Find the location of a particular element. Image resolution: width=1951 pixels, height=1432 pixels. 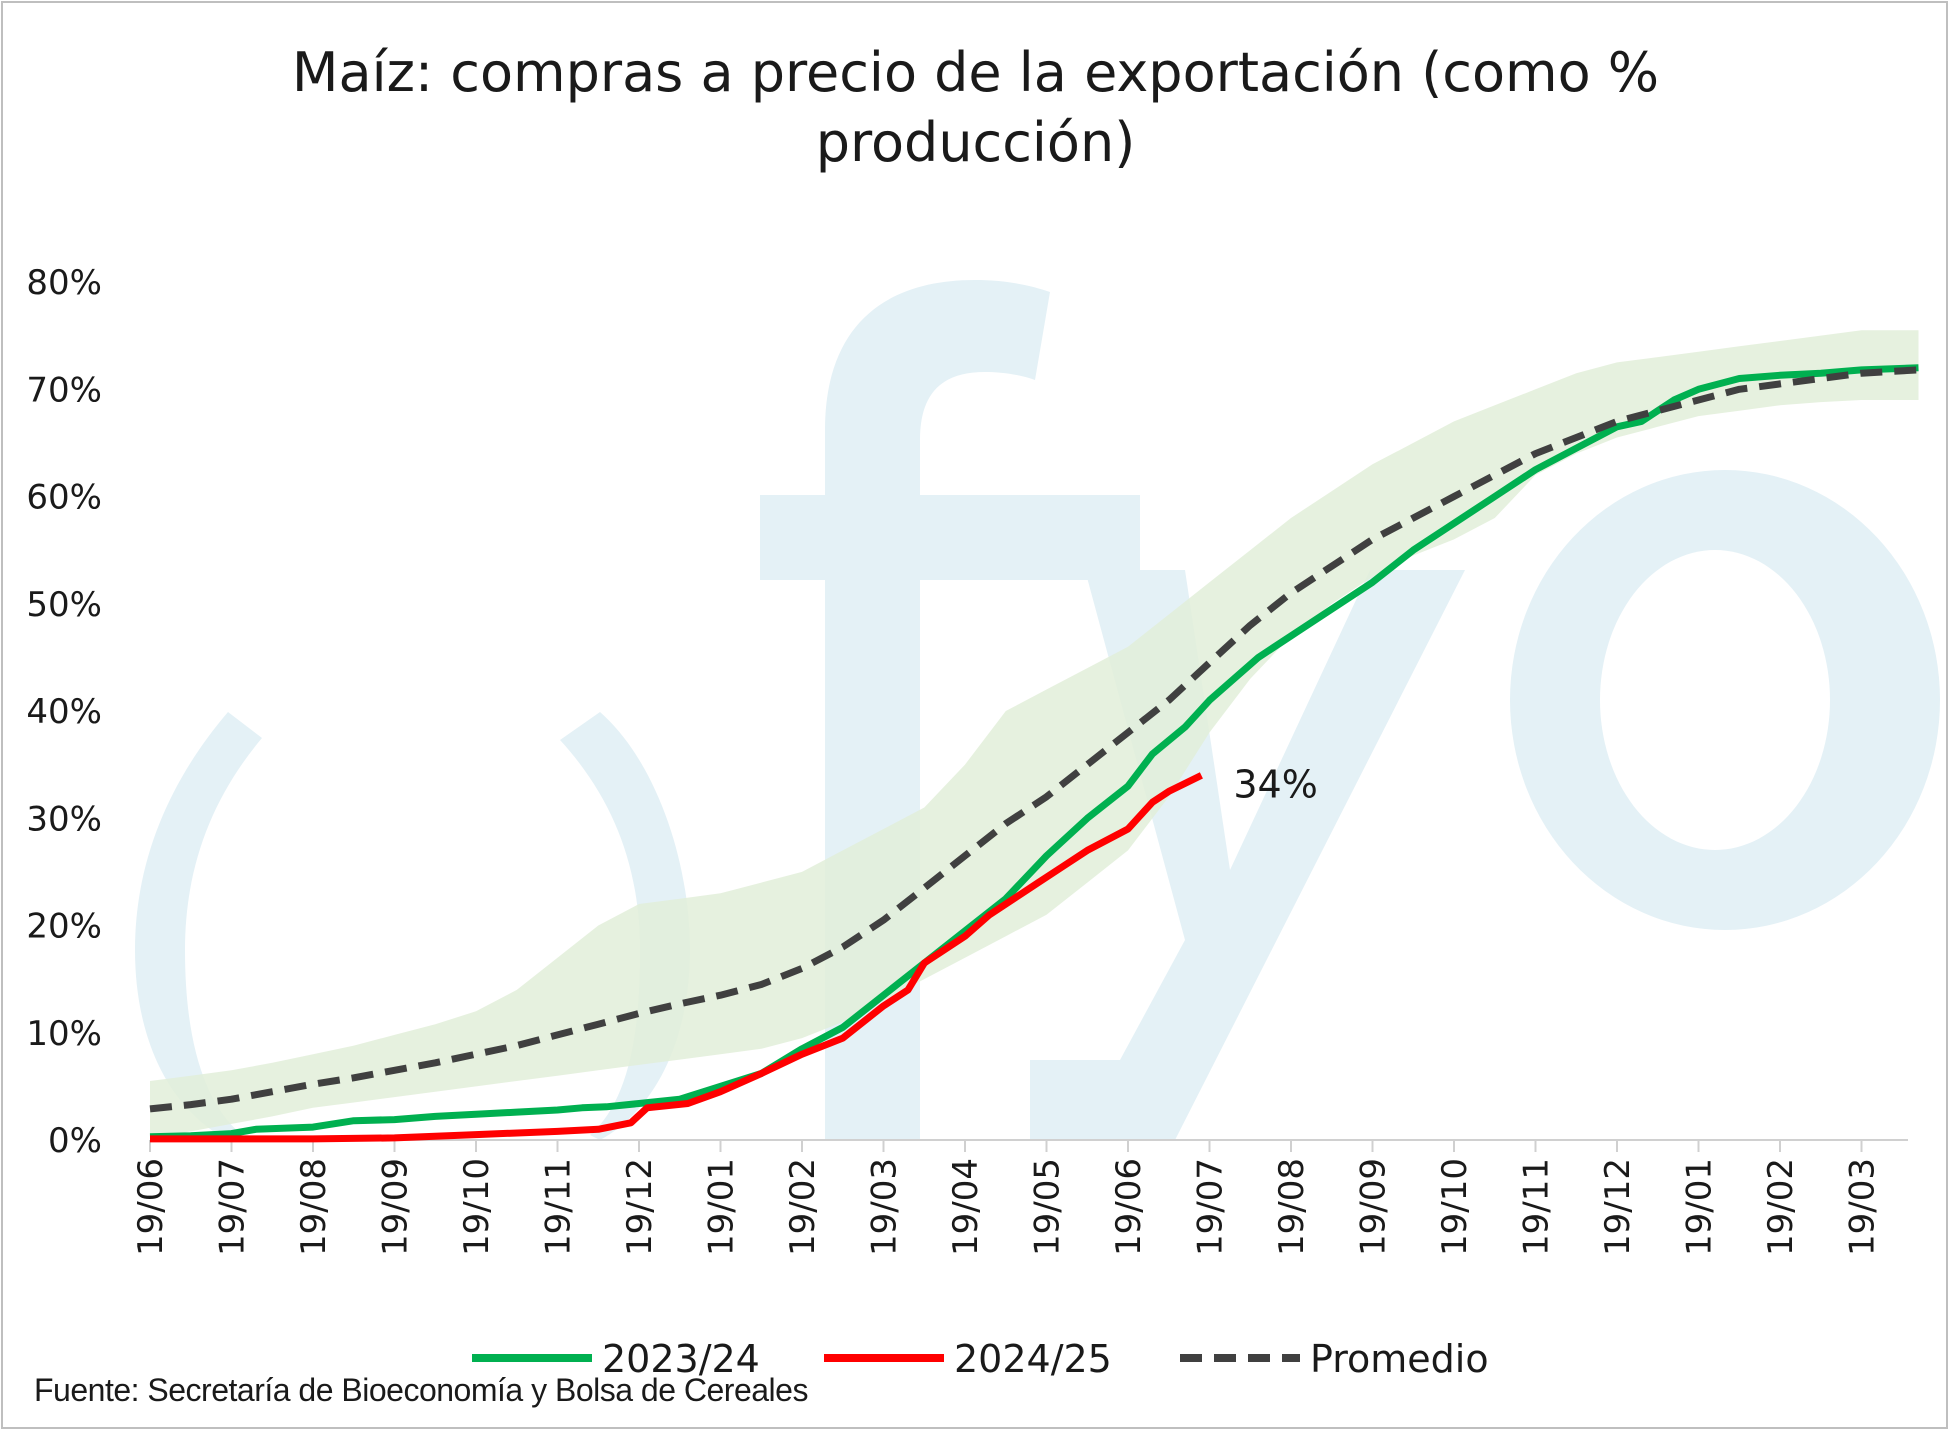

chart-title-line-2: producción) is located at coordinates (975, 142).